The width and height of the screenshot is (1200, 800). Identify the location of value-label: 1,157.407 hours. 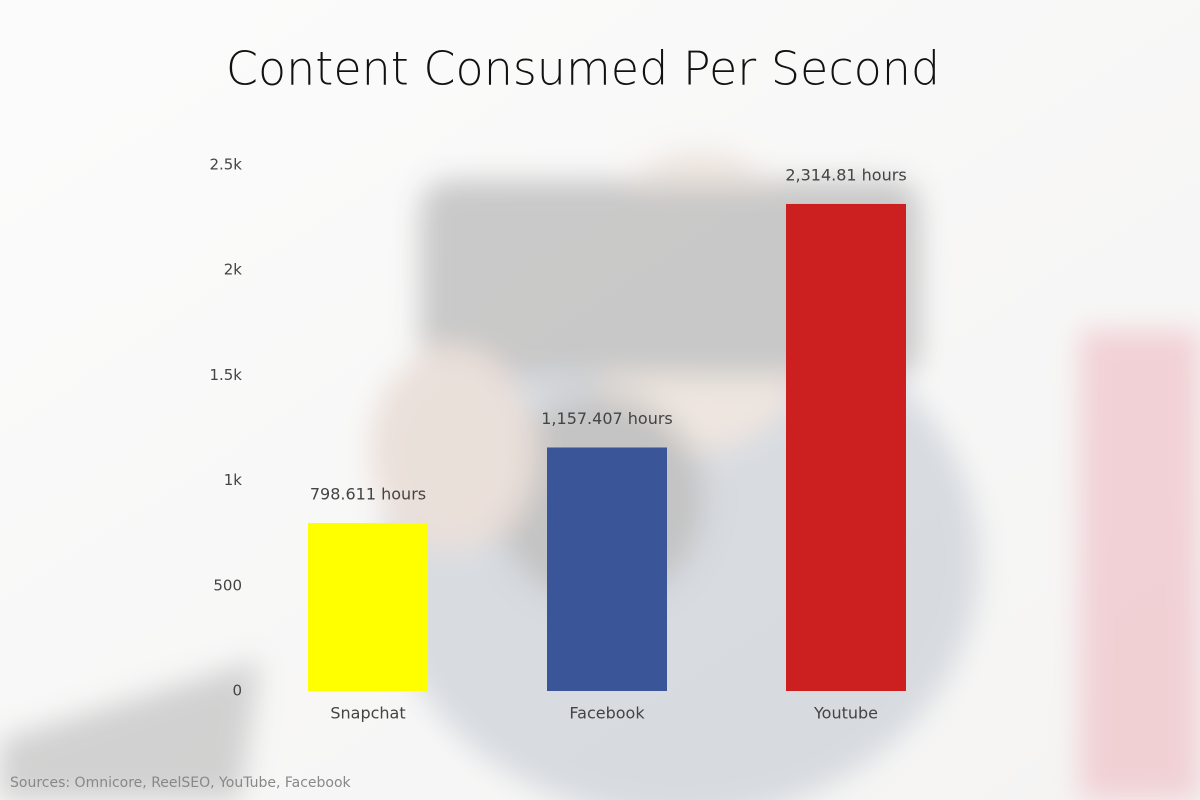
(607, 418).